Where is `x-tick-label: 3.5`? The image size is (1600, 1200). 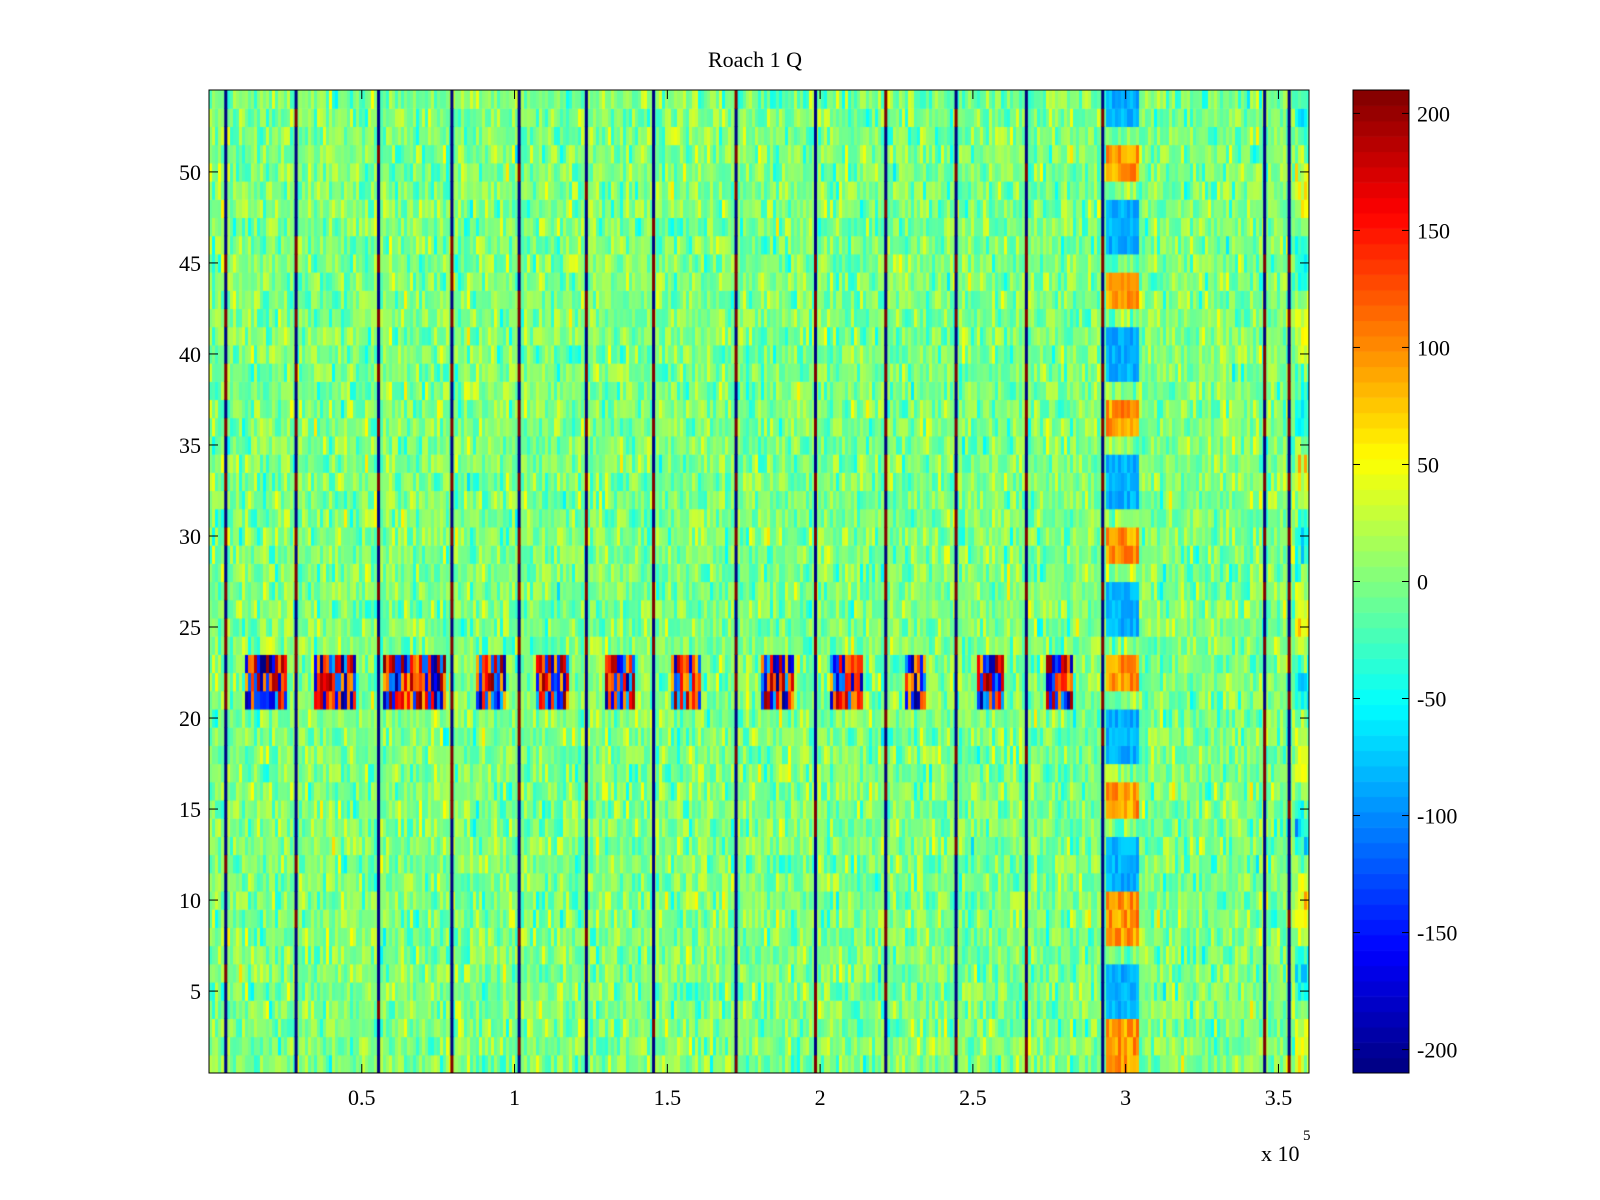
x-tick-label: 3.5 is located at coordinates (1279, 1097).